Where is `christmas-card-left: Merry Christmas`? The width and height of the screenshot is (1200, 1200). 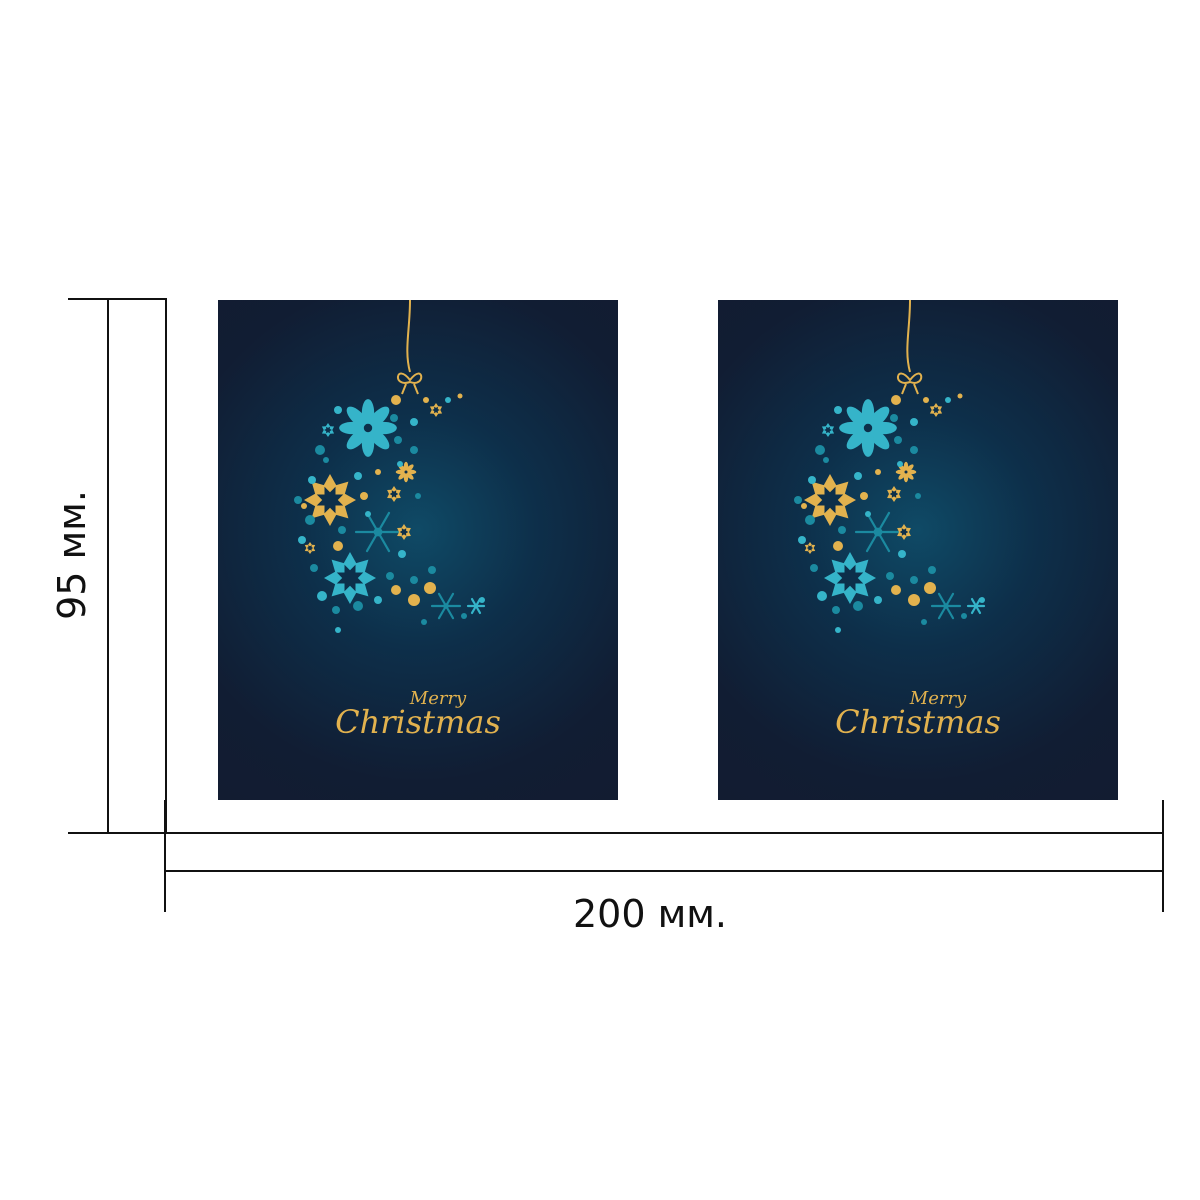 christmas-card-left: Merry Christmas is located at coordinates (418, 550).